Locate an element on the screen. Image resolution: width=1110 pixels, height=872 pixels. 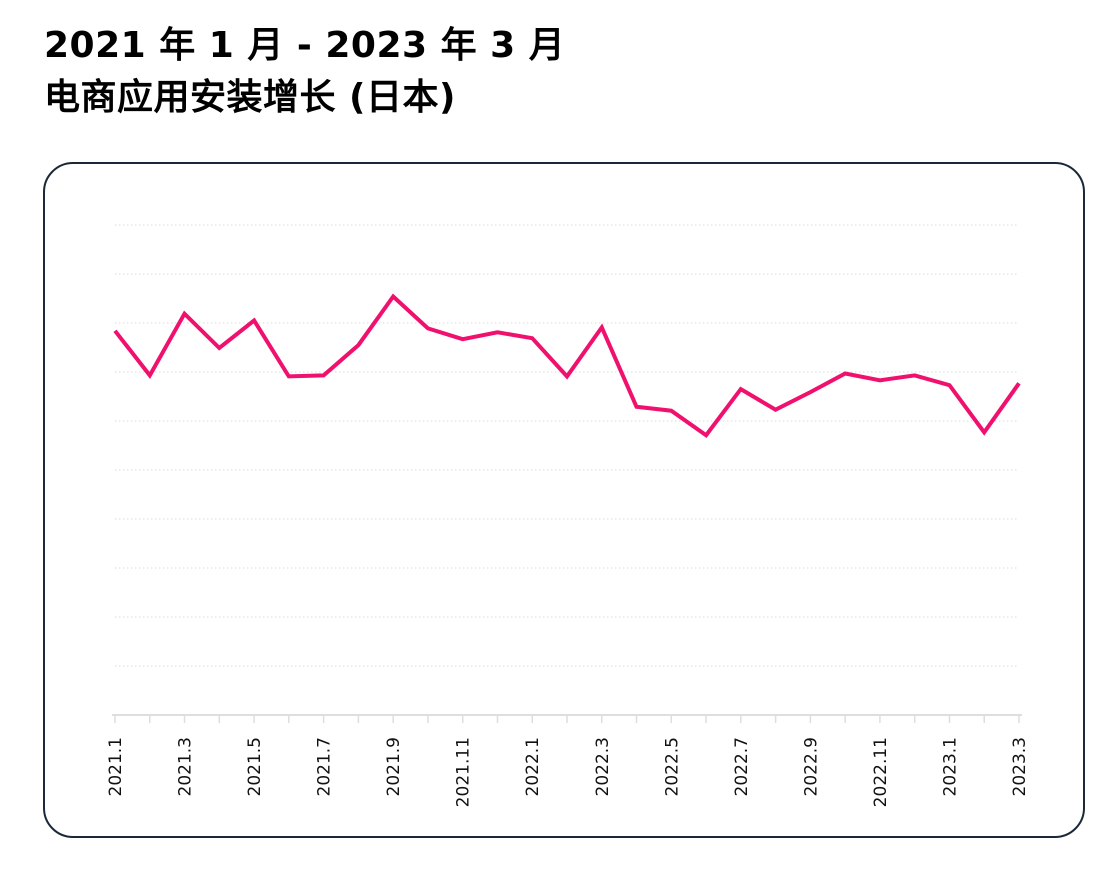
series-line is located at coordinates (567, 365).